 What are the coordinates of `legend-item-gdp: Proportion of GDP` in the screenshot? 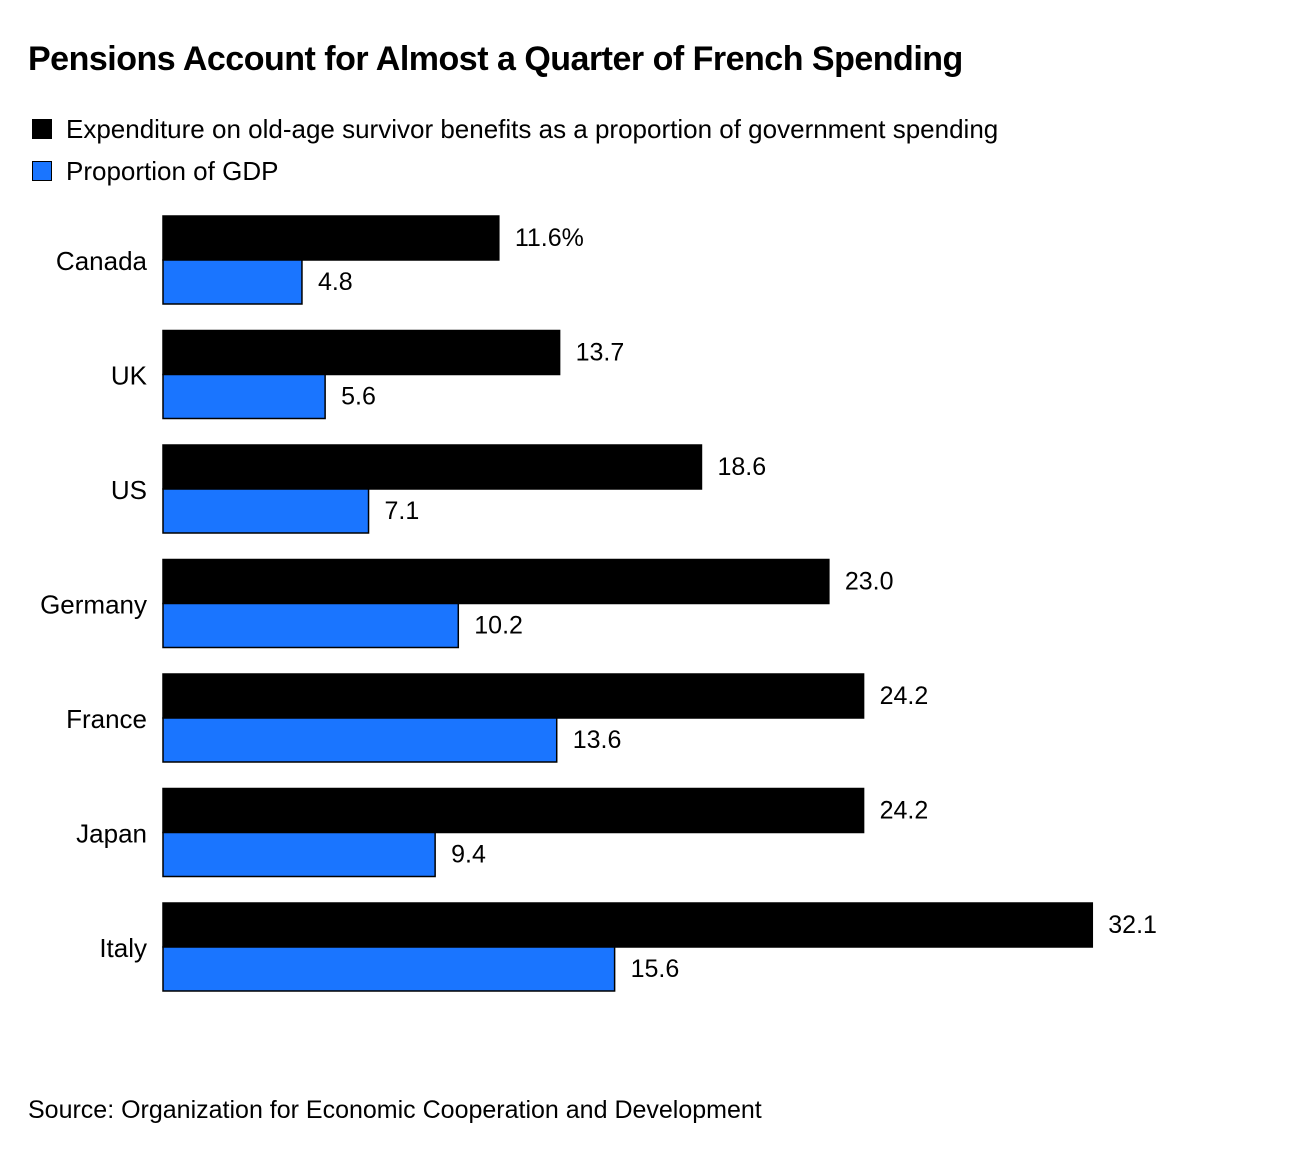 It's located at (515, 171).